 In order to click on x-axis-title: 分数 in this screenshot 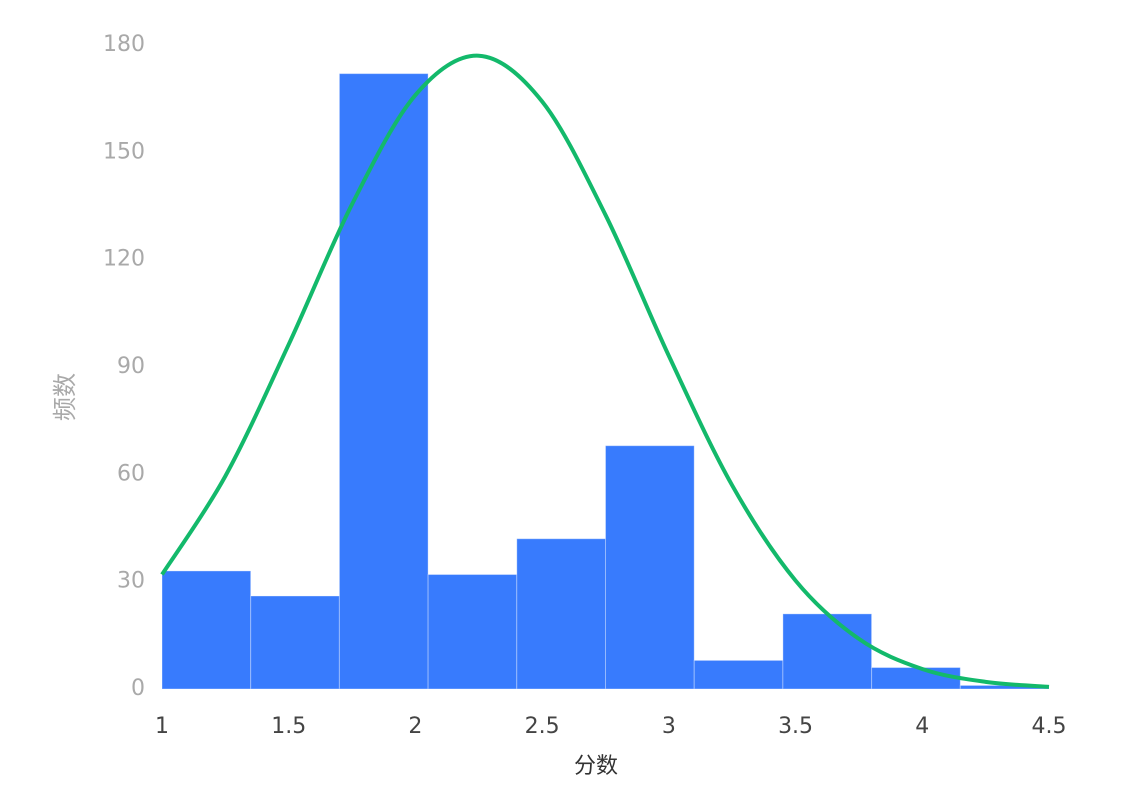, I will do `click(596, 766)`.